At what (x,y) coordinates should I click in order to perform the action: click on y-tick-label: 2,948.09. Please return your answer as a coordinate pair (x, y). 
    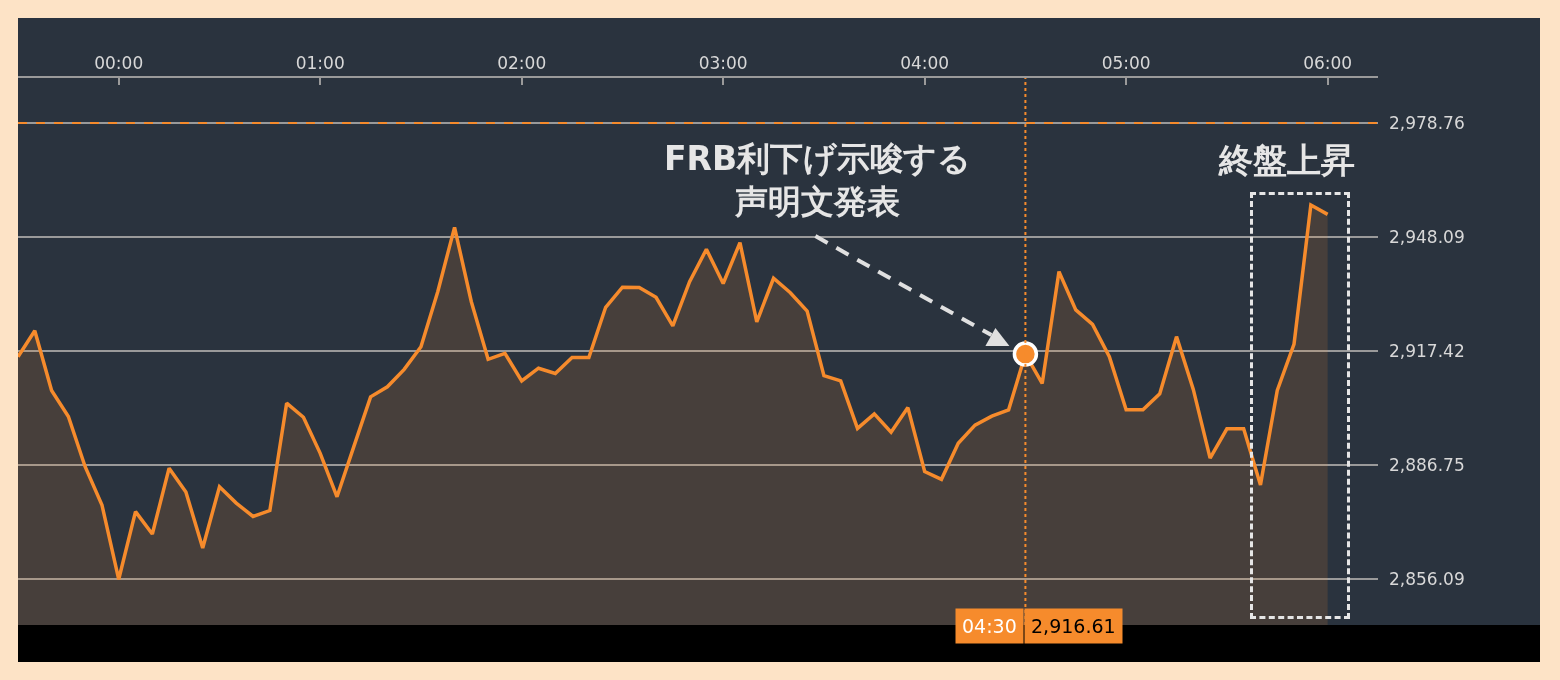
    Looking at the image, I should click on (1427, 237).